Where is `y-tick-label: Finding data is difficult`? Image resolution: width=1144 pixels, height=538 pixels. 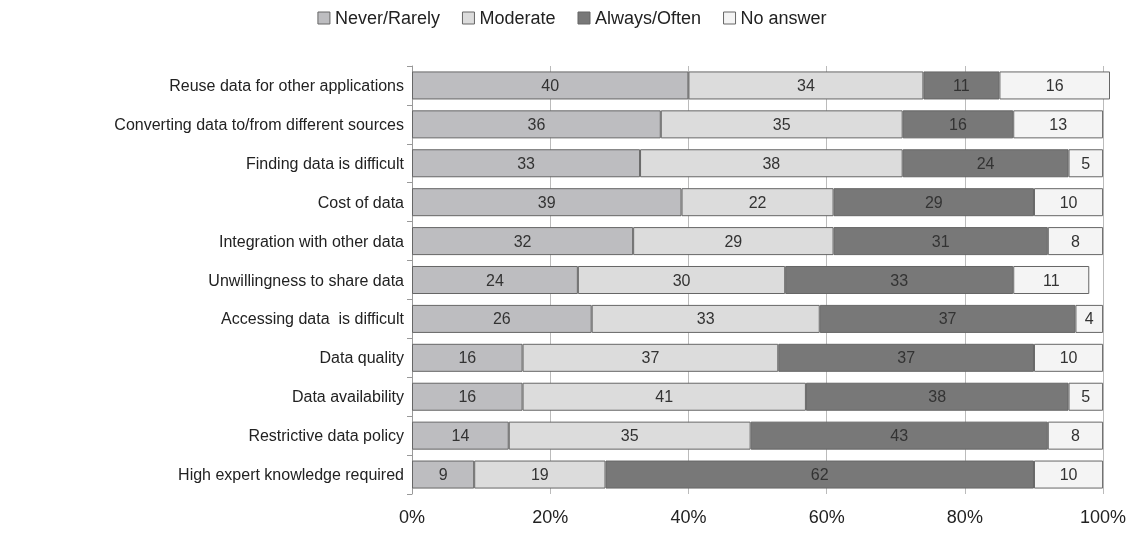
y-tick-label: Finding data is difficult is located at coordinates (325, 163).